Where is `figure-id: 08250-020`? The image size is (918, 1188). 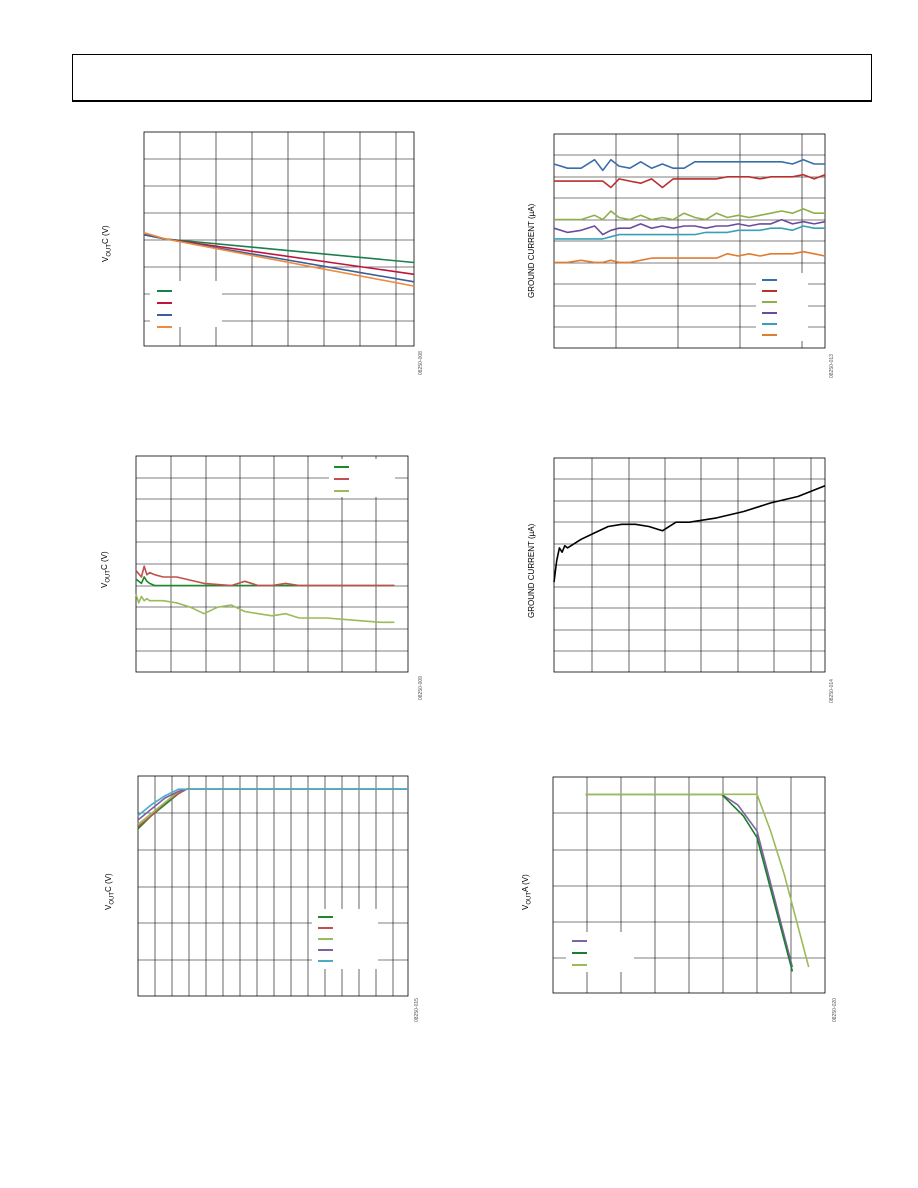 figure-id: 08250-020 is located at coordinates (835, 1010).